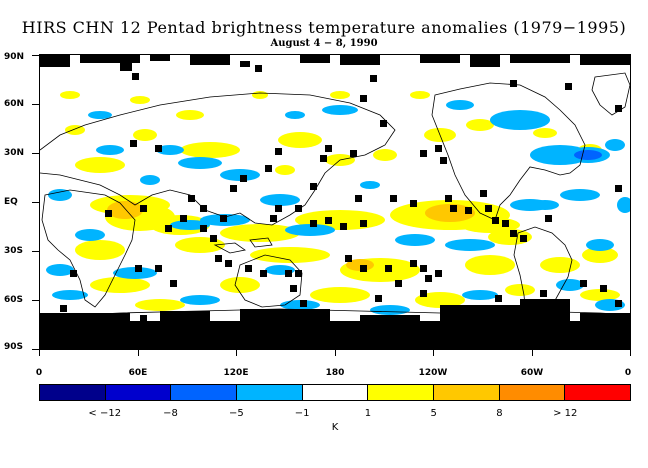  What do you see at coordinates (14, 347) in the screenshot?
I see `lat-label-90s: 90S` at bounding box center [14, 347].